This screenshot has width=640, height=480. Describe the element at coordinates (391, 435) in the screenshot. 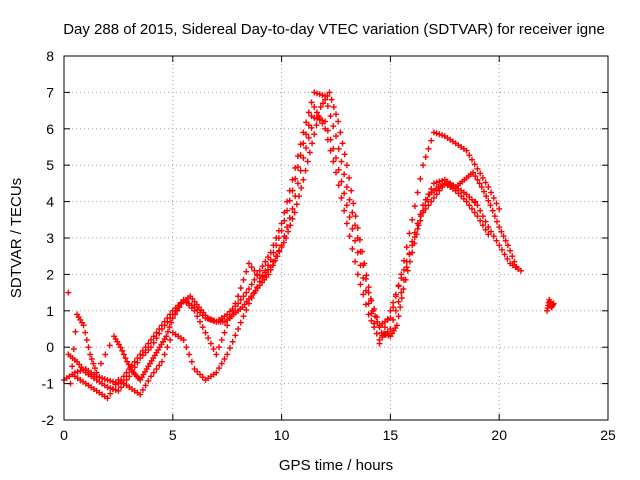

I see `x-tick-label: 15` at that location.